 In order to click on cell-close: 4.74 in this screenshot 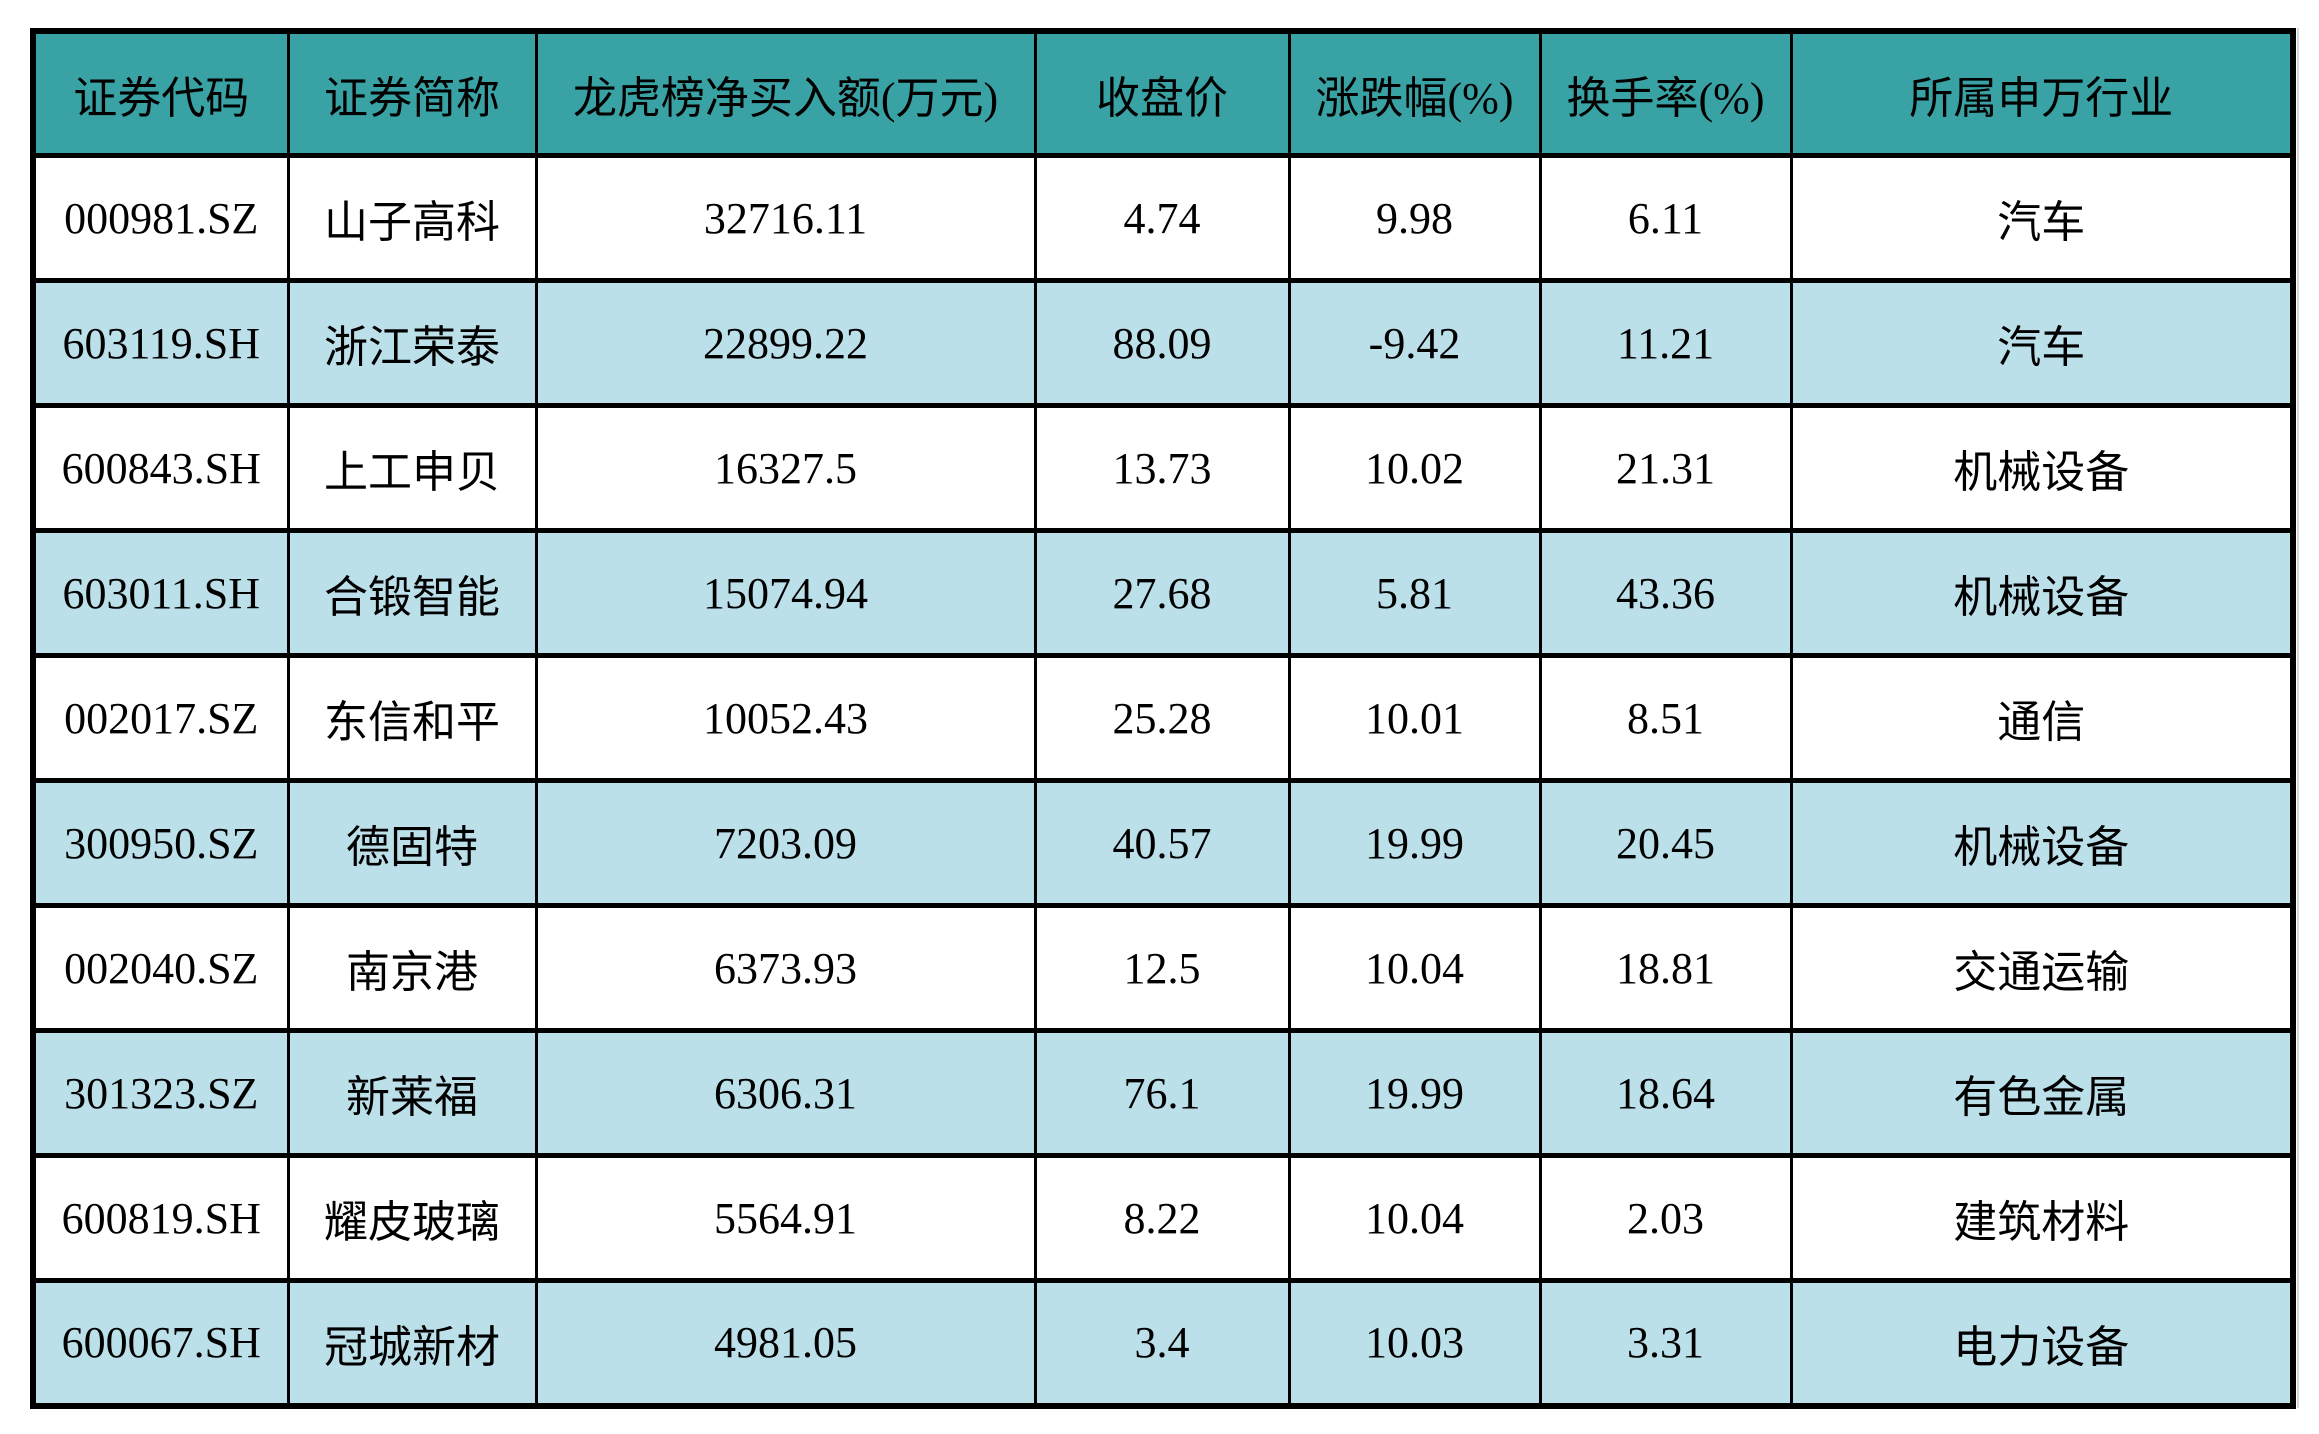, I will do `click(1162, 218)`.